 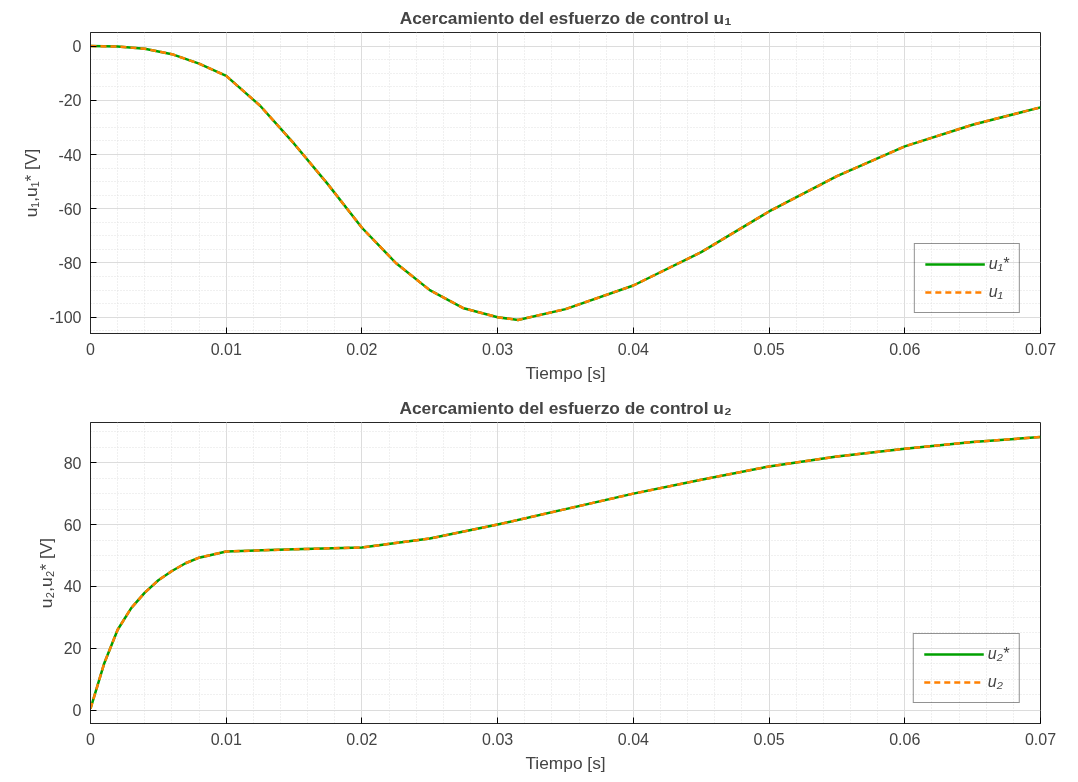 I want to click on y-tick-label: -80, so click(x=70, y=263).